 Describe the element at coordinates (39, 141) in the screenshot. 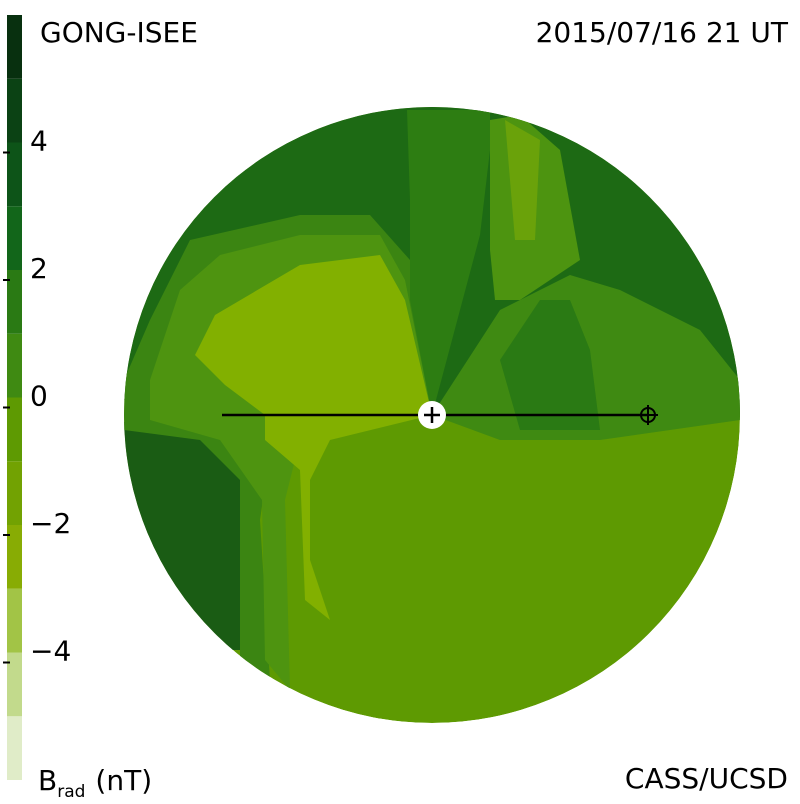

I see `colorbar-tick-label: 4` at that location.